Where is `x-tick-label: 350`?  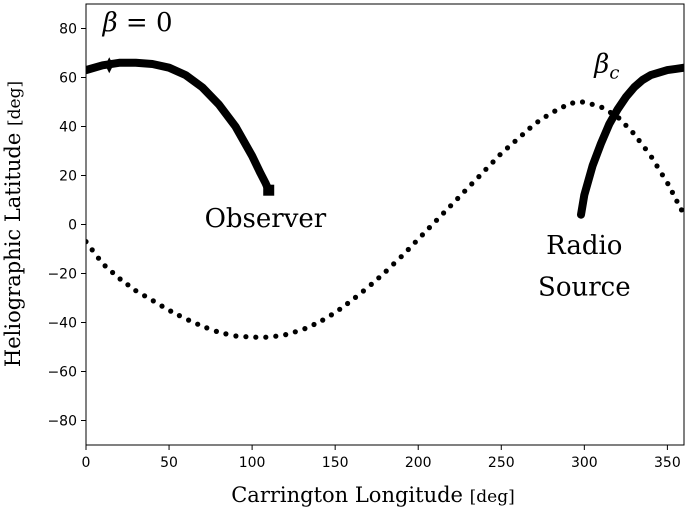 x-tick-label: 350 is located at coordinates (667, 463).